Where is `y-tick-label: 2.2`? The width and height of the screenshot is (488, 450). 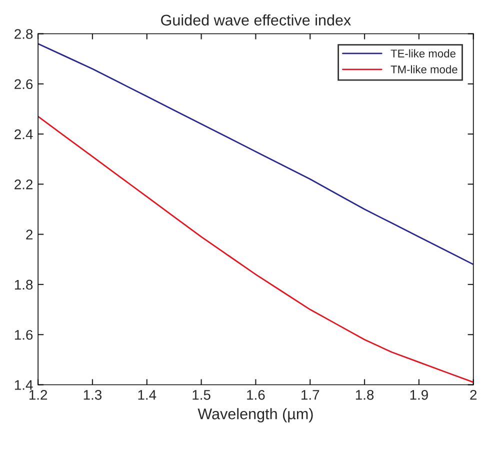 y-tick-label: 2.2 is located at coordinates (23, 185).